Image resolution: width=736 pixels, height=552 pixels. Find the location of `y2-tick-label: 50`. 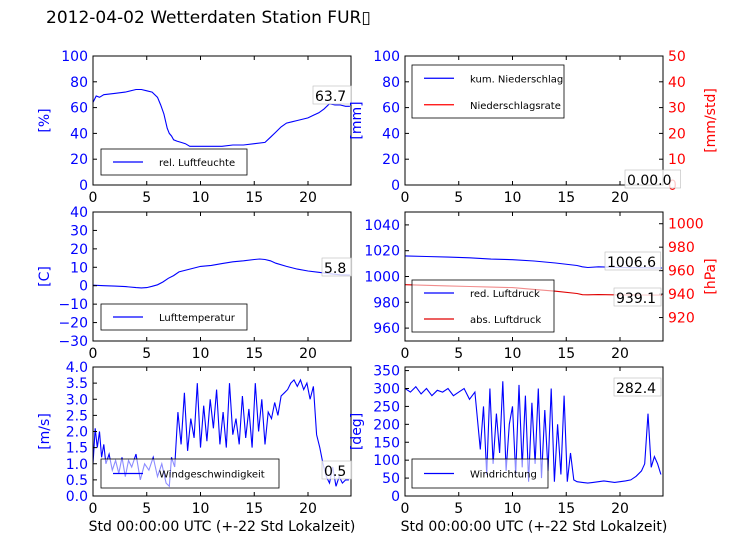

y2-tick-label: 50 is located at coordinates (677, 57).